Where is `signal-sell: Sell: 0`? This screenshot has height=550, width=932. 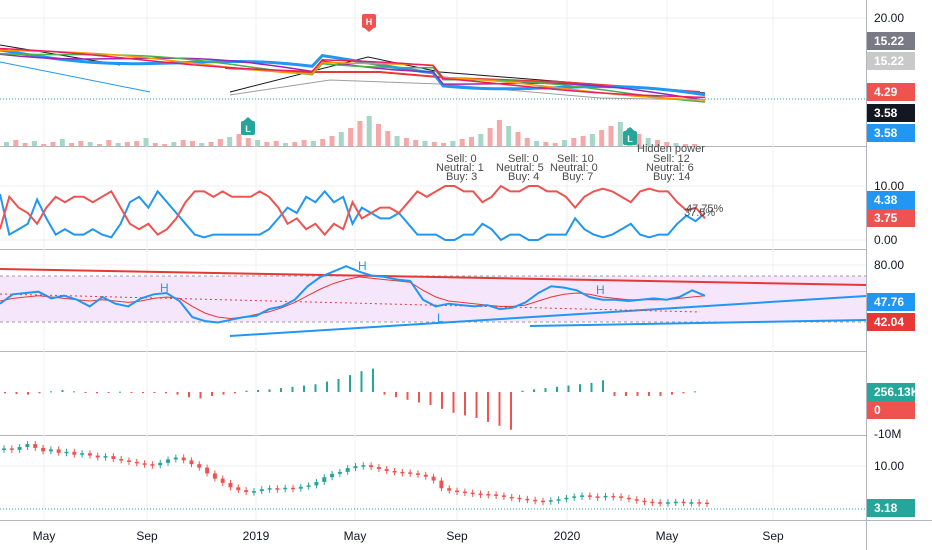 signal-sell: Sell: 0 is located at coordinates (461, 159).